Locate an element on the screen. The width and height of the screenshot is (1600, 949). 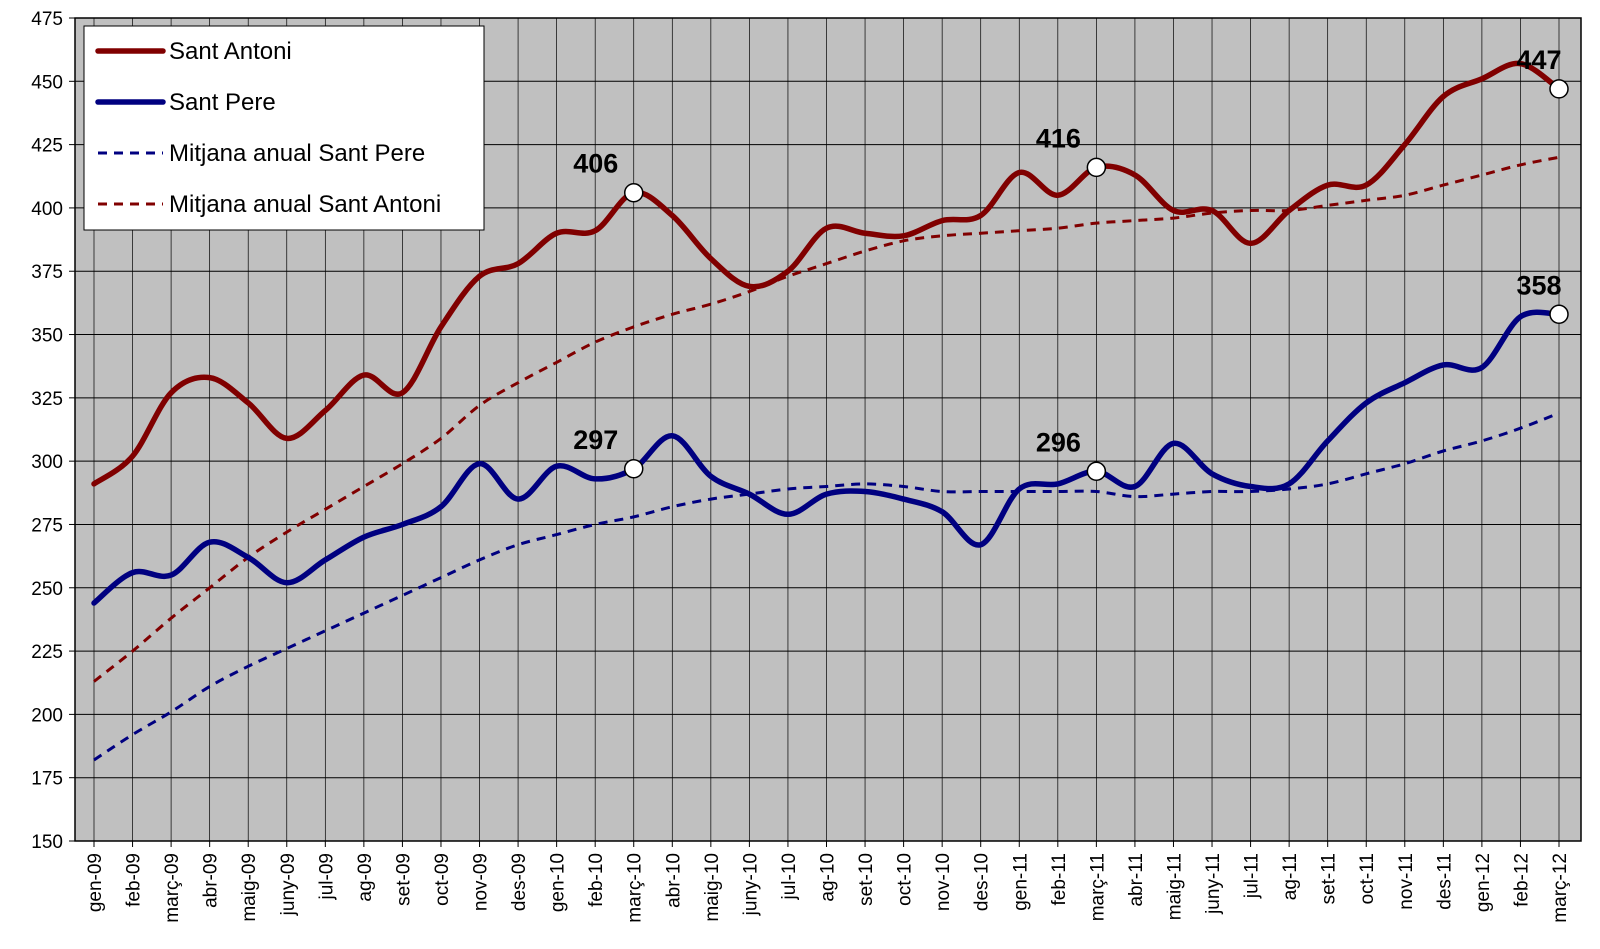
x-tick-label: març-10 is located at coordinates (635, 888).